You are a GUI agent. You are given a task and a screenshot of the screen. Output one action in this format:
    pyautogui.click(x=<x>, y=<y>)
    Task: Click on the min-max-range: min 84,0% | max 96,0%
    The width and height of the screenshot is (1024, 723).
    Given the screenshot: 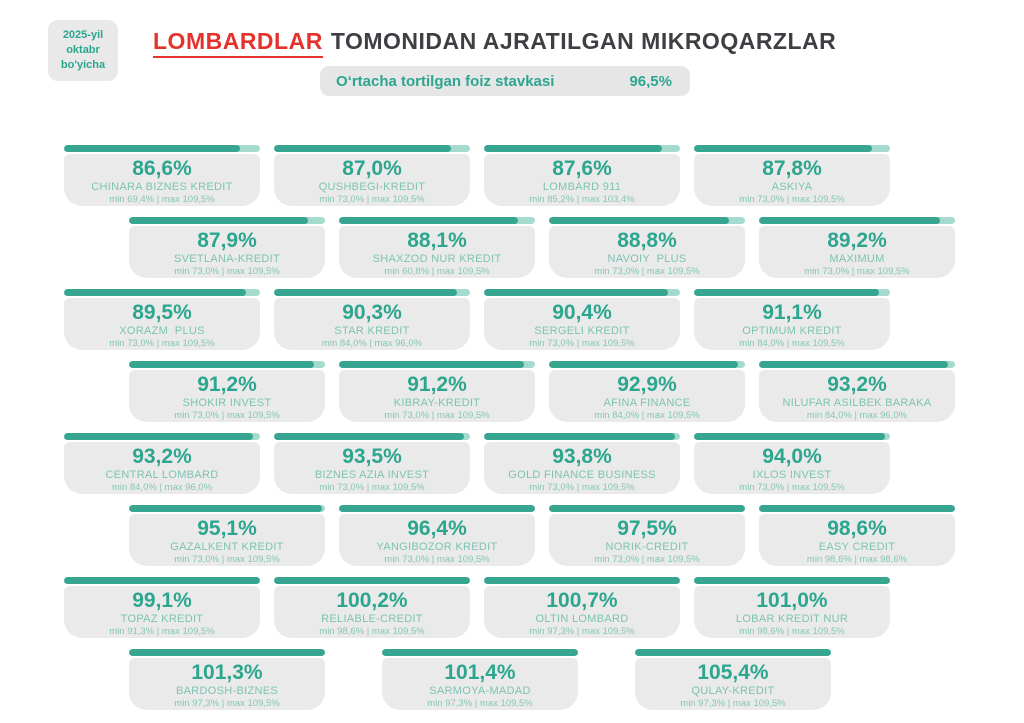 What is the action you would take?
    pyautogui.click(x=857, y=415)
    